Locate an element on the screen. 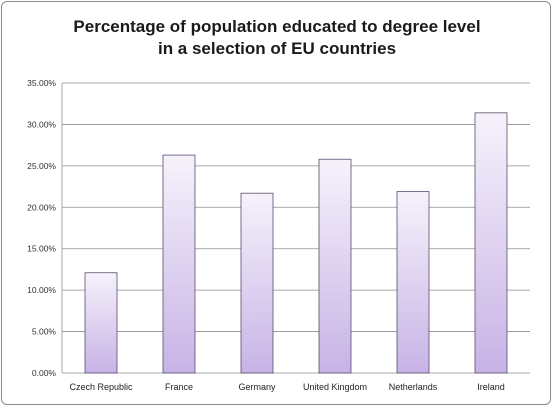  bar-ireland is located at coordinates (491, 243).